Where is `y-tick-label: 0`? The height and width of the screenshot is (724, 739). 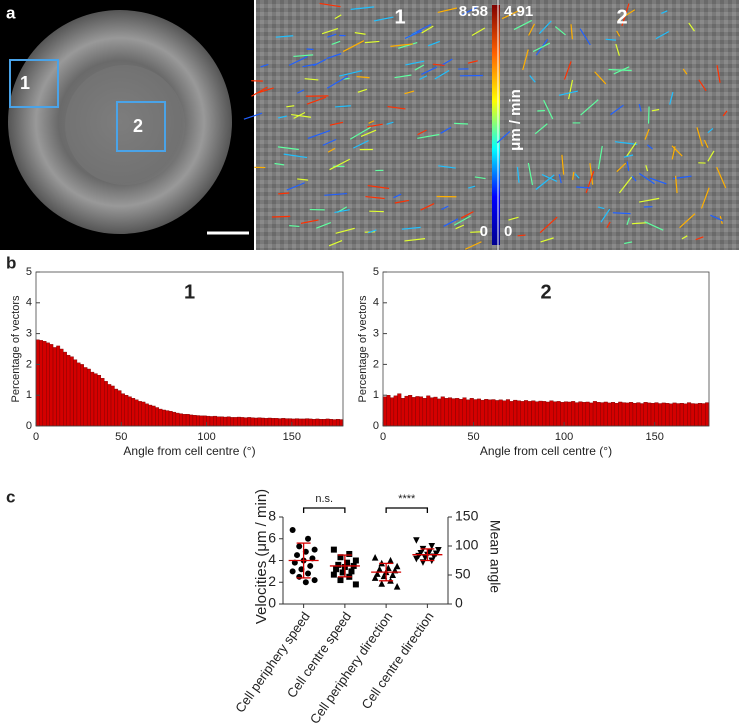
y-tick-label: 0 is located at coordinates (29, 426).